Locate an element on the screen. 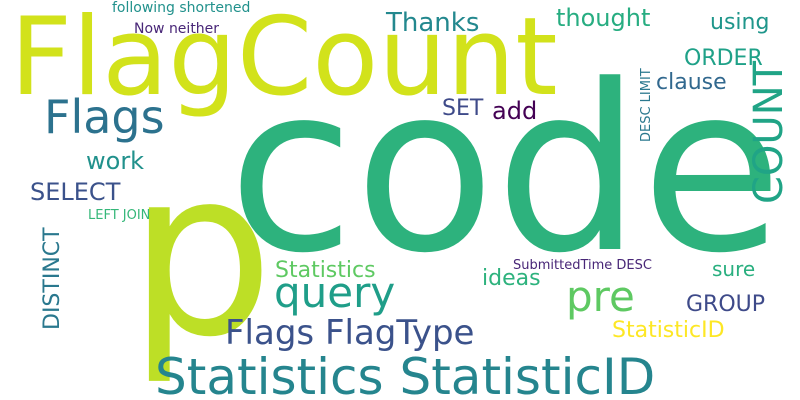 The width and height of the screenshot is (800, 400). word-submittedtime-desc: SubmittedTime DESC is located at coordinates (582, 265).